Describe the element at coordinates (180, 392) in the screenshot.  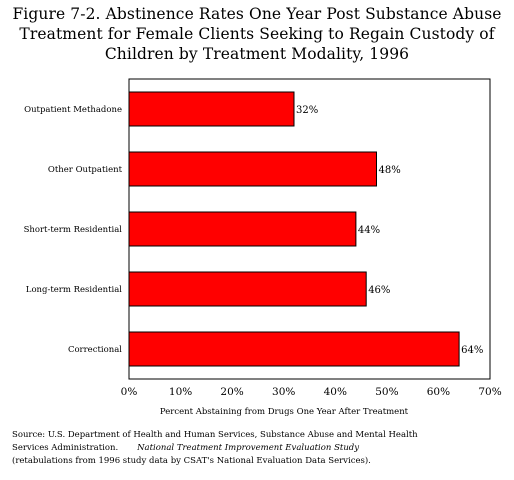
I see `x-tick-label-10: 10%` at that location.